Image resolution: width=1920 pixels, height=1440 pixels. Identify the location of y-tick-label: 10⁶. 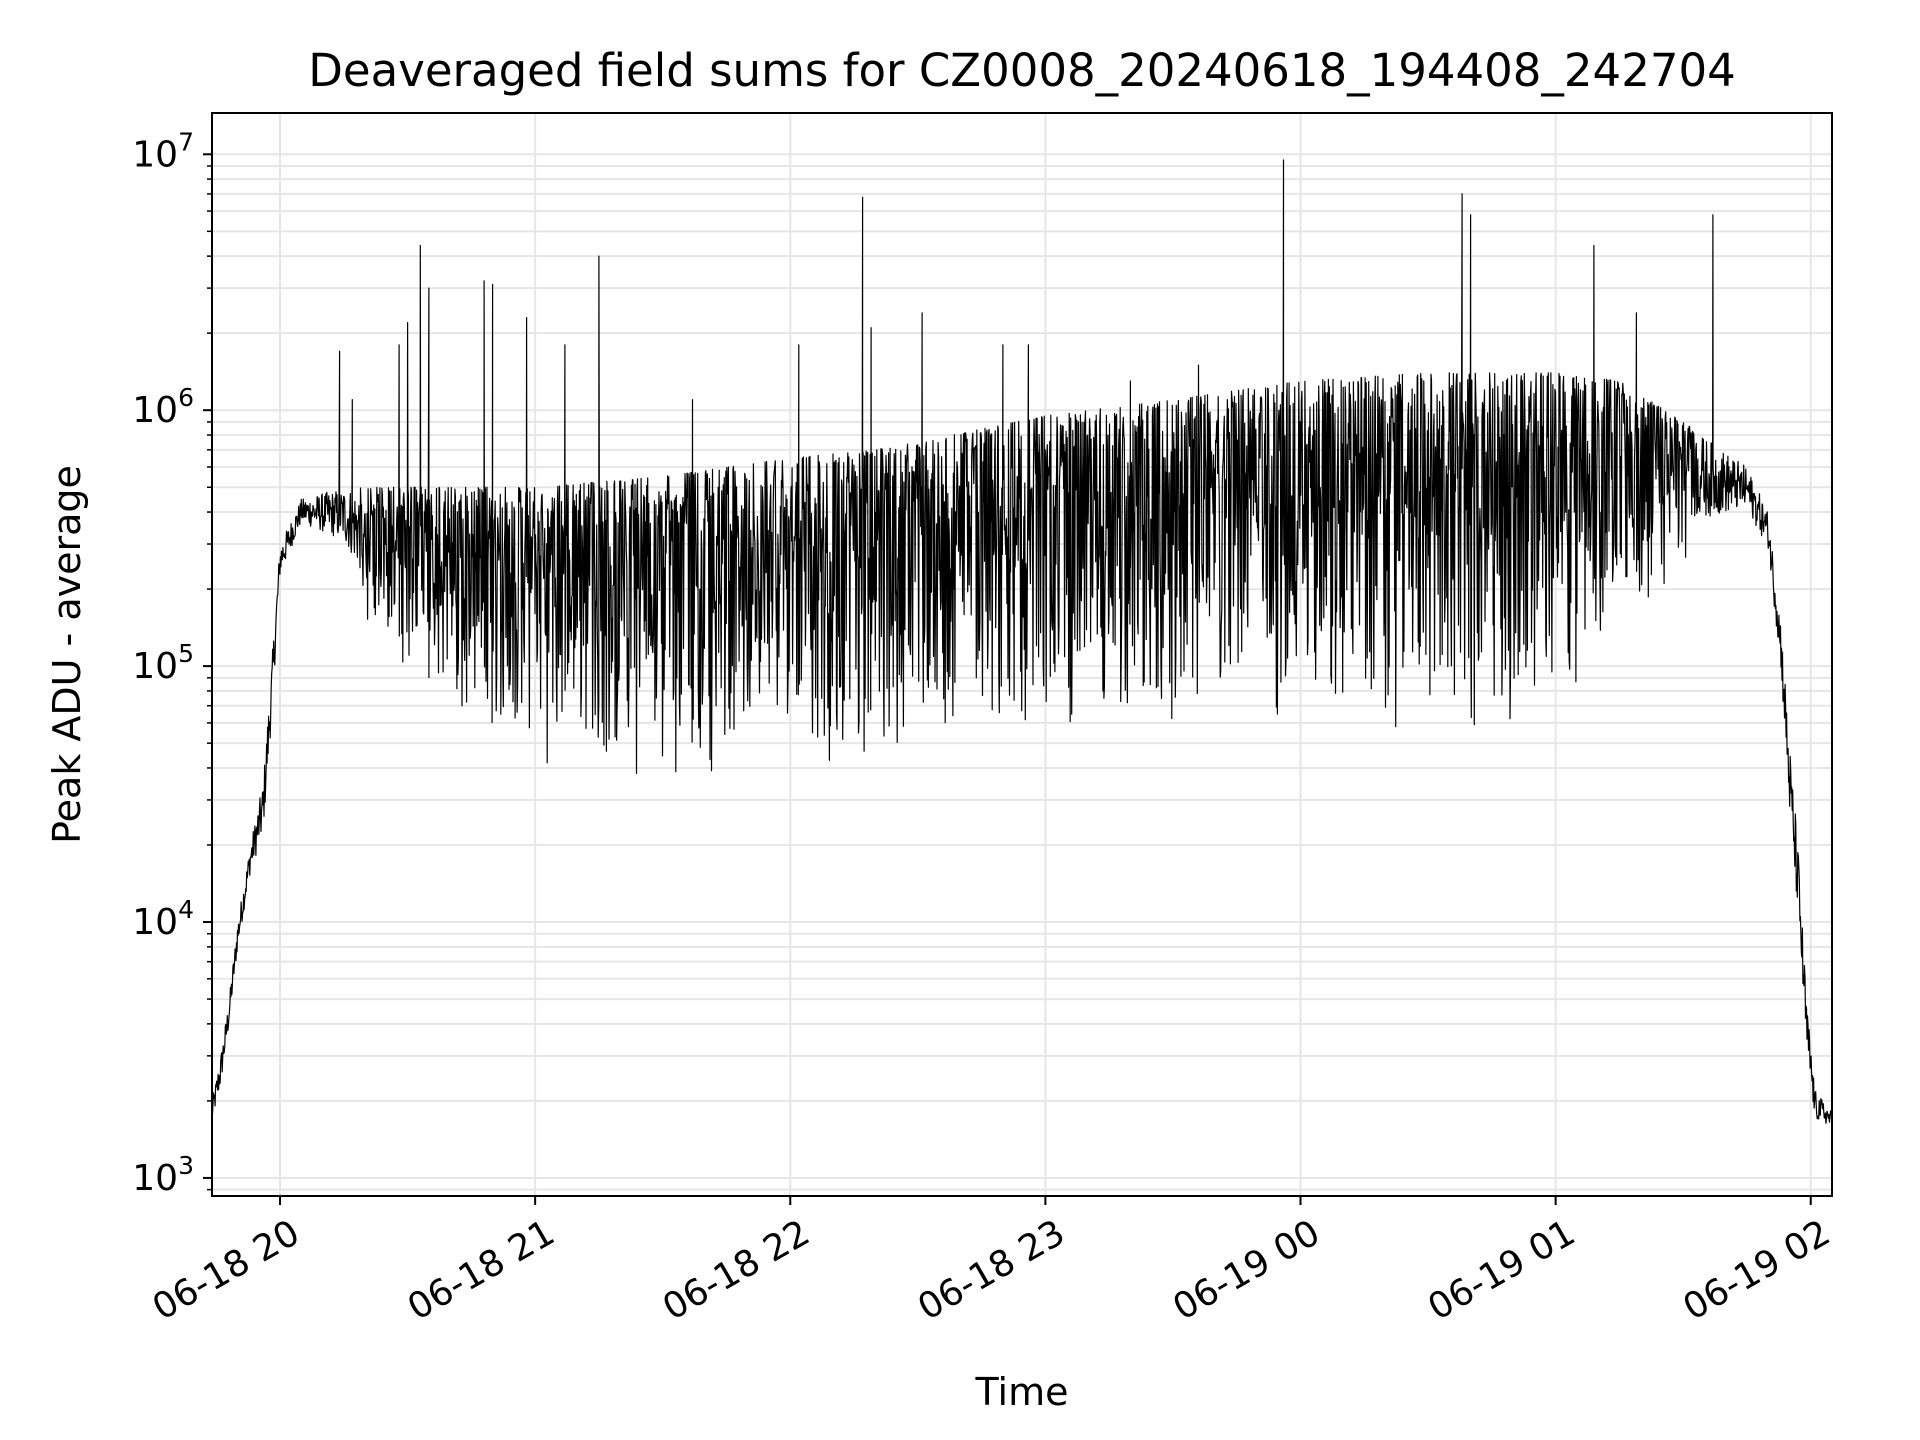
(163, 407).